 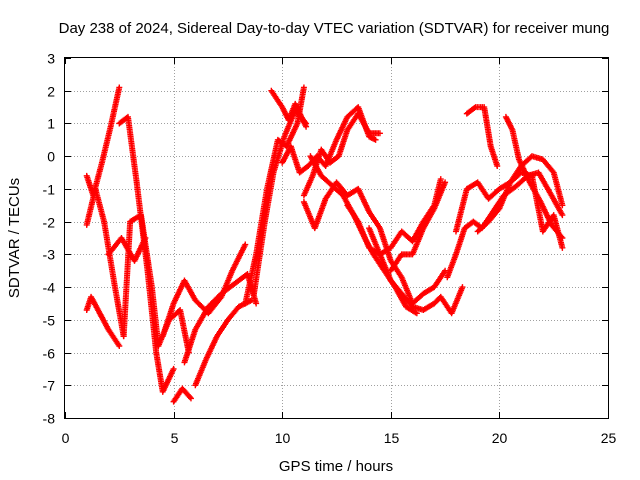 I want to click on y-tick-label: 2, so click(x=51, y=92).